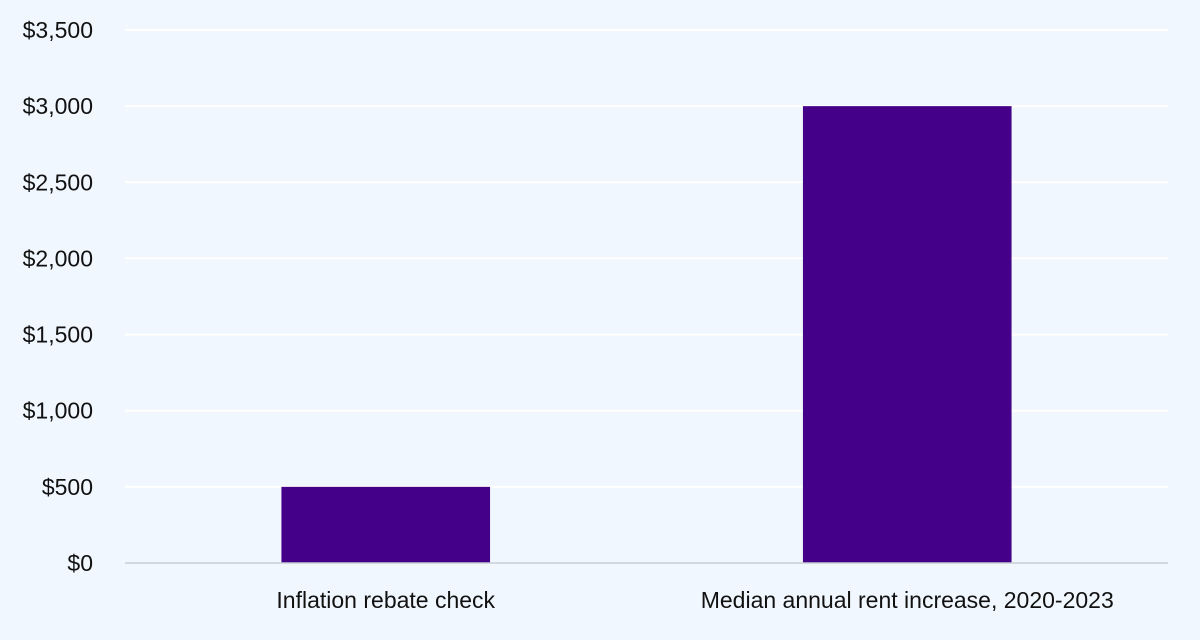  I want to click on y-tick-label: $500, so click(67, 487).